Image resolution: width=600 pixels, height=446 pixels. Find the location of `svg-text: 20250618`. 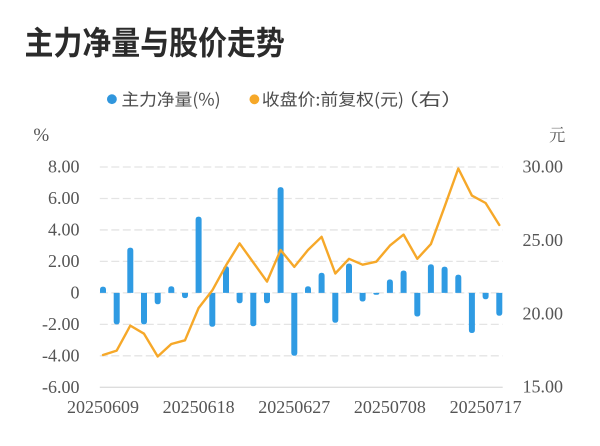

svg-text: 20250618 is located at coordinates (199, 407).